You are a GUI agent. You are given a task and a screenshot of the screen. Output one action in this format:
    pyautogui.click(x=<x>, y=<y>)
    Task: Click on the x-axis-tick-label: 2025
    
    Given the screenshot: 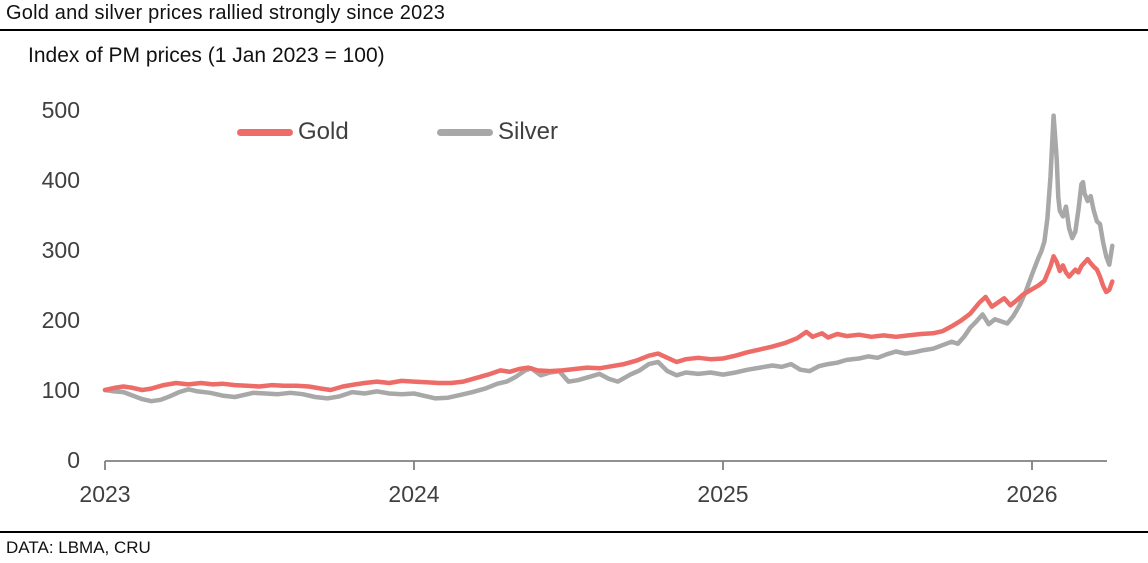 What is the action you would take?
    pyautogui.click(x=722, y=494)
    